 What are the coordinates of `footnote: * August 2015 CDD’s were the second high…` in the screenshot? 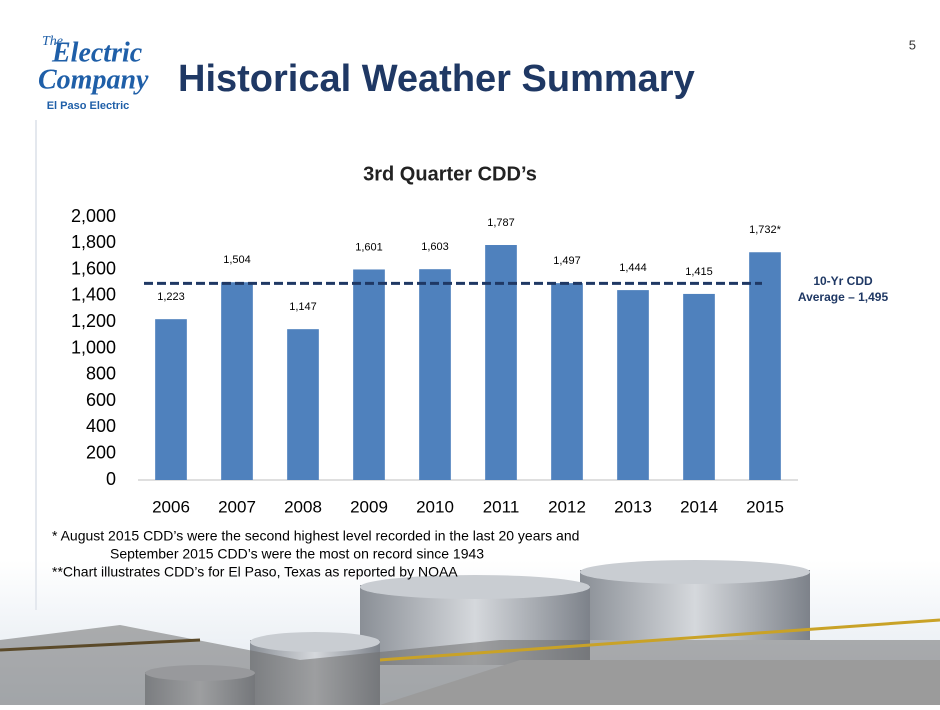 It's located at (315, 536).